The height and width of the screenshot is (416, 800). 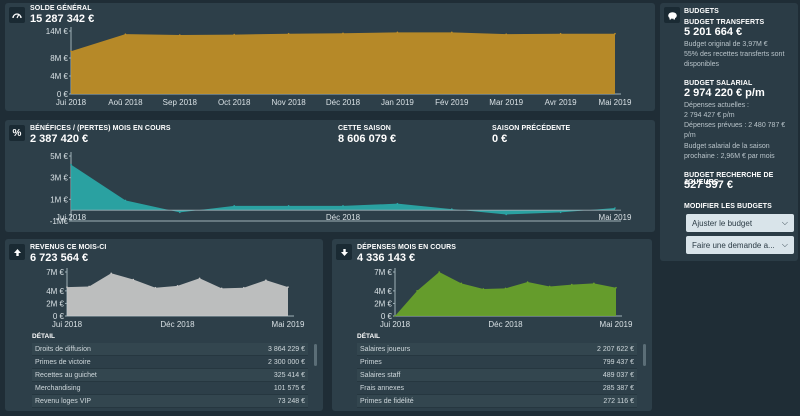 I want to click on balance-y-tick: 14M €, so click(x=57, y=31).